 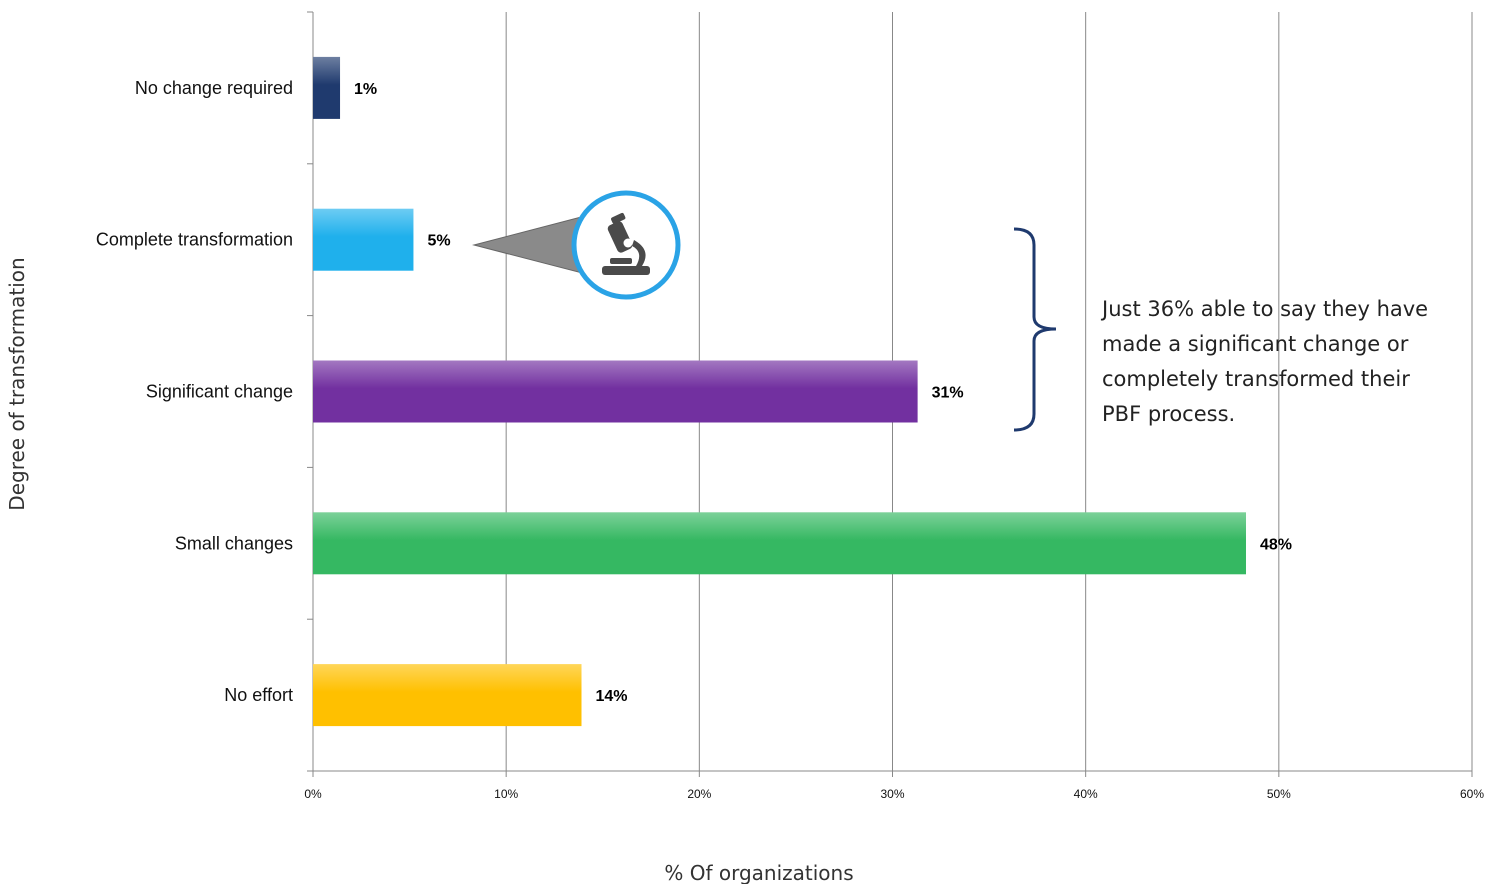 What do you see at coordinates (612, 696) in the screenshot?
I see `value-label: 14%` at bounding box center [612, 696].